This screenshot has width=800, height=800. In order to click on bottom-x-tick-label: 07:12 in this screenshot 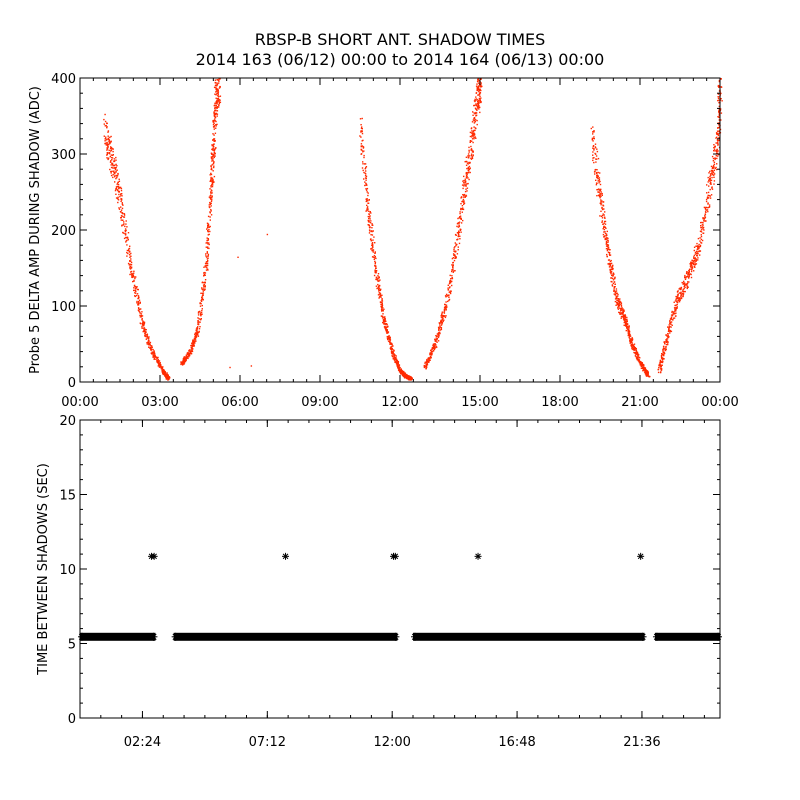, I will do `click(267, 742)`.